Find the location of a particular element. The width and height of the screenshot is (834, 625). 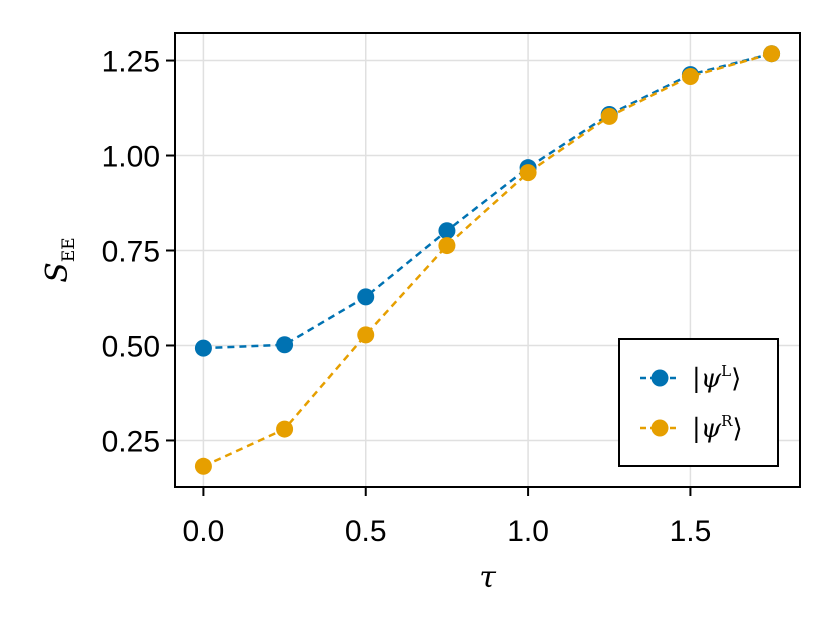

y-axis-label-group: SEE is located at coordinates (59, 259).